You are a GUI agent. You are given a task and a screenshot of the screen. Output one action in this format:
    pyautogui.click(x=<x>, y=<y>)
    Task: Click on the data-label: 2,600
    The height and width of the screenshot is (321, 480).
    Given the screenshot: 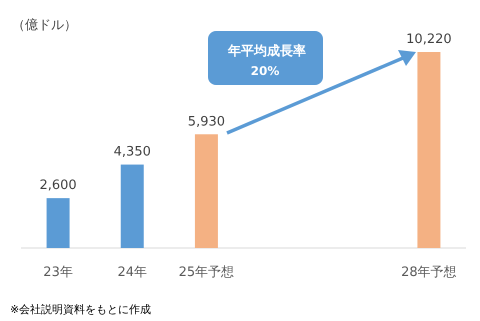 What is the action you would take?
    pyautogui.click(x=58, y=186)
    